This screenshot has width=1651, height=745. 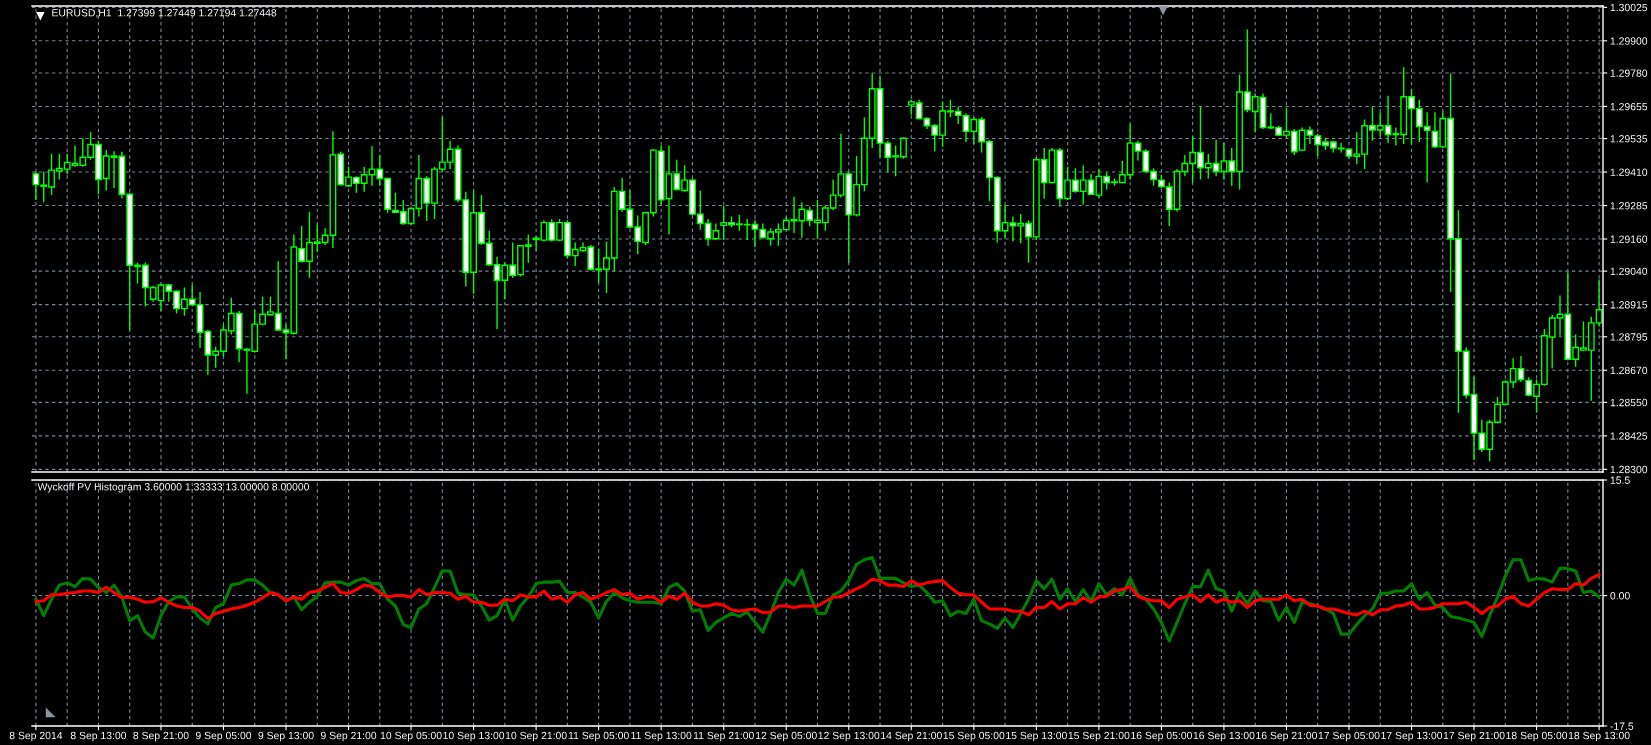 What do you see at coordinates (974, 736) in the screenshot?
I see `x-tick-label: 15 Sep 05:00` at bounding box center [974, 736].